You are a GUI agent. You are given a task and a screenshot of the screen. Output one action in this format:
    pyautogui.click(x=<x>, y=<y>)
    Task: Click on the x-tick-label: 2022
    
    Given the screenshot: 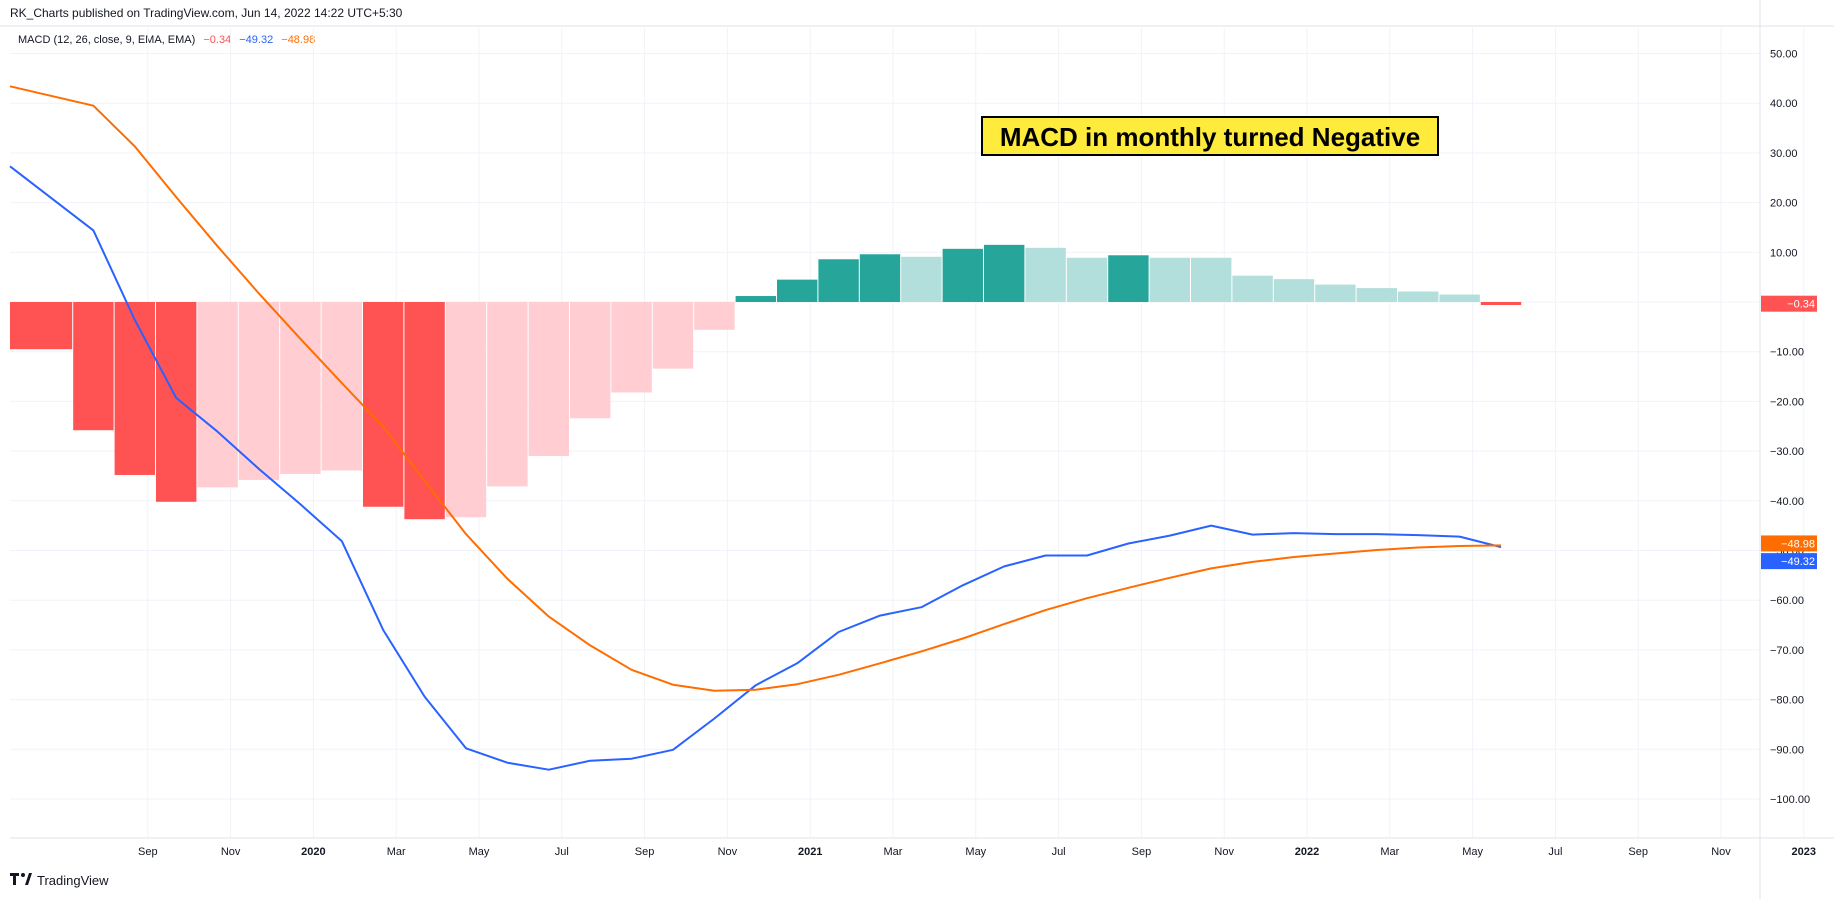 What is the action you would take?
    pyautogui.click(x=1307, y=852)
    